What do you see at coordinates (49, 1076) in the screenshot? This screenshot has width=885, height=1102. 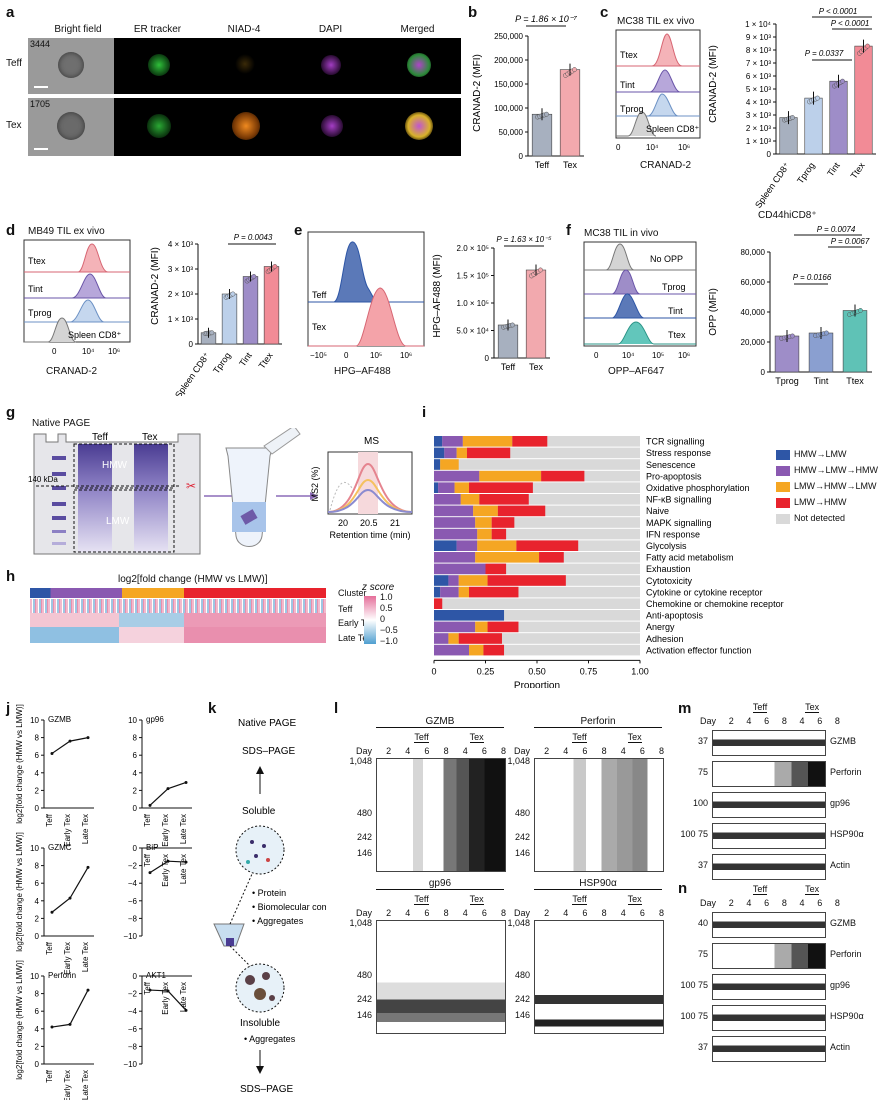 I see `j-xtick-label: Teff` at bounding box center [49, 1076].